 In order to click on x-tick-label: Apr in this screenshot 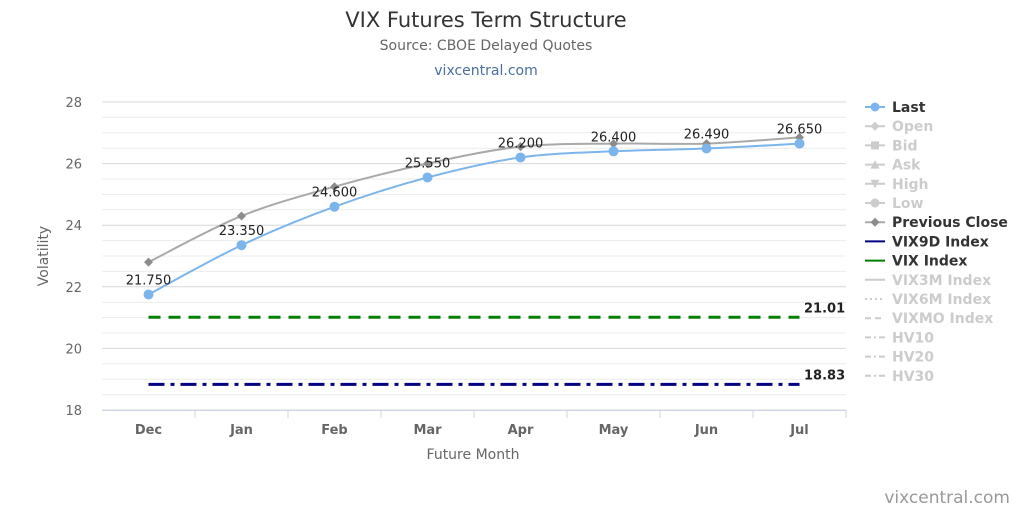, I will do `click(521, 430)`.